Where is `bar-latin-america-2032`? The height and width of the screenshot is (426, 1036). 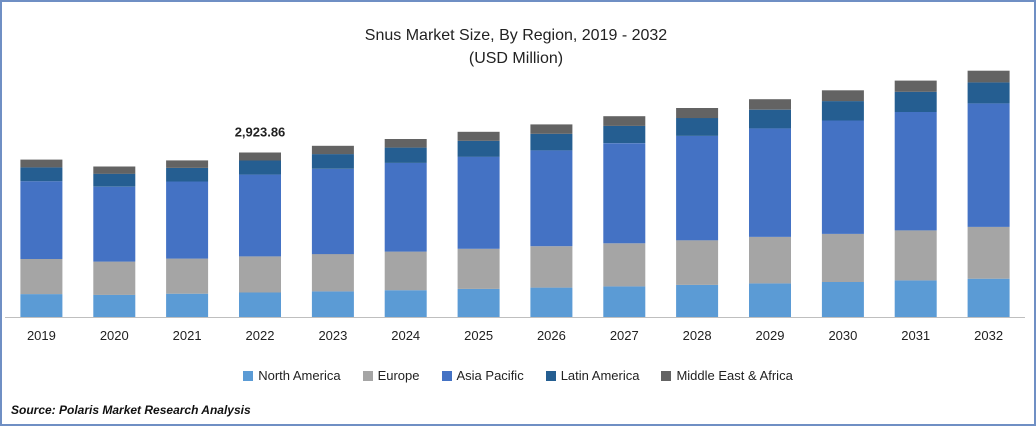 bar-latin-america-2032 is located at coordinates (988, 93).